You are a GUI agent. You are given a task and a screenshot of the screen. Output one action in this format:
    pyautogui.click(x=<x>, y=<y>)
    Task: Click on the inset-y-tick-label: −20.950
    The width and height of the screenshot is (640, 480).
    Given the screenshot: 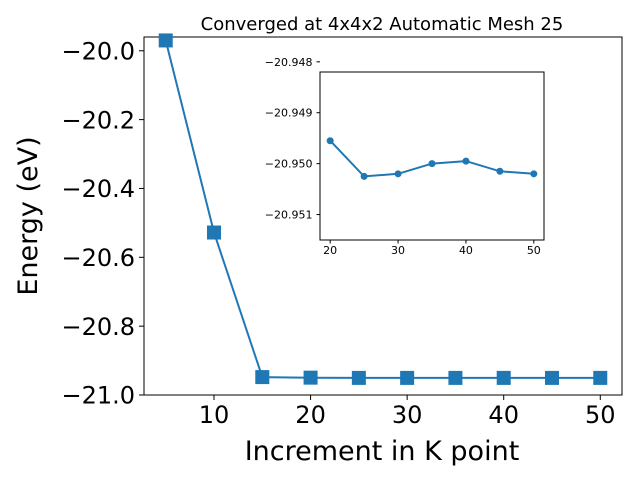 What is the action you would take?
    pyautogui.click(x=289, y=164)
    